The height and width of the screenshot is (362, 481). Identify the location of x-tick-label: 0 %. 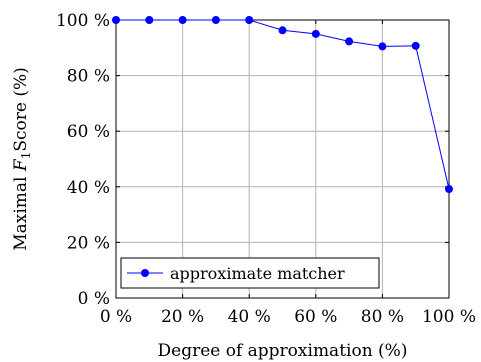
(116, 317).